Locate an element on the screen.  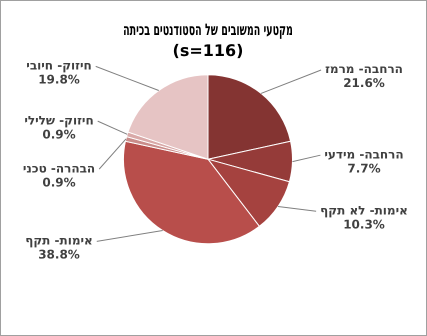
slice-label: אימות- תקף is located at coordinates (59, 241).